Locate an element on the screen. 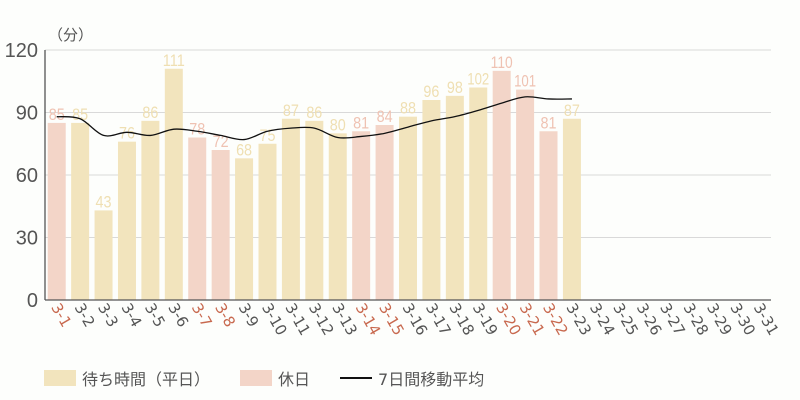  legend-item-holiday: 休日 is located at coordinates (275, 378).